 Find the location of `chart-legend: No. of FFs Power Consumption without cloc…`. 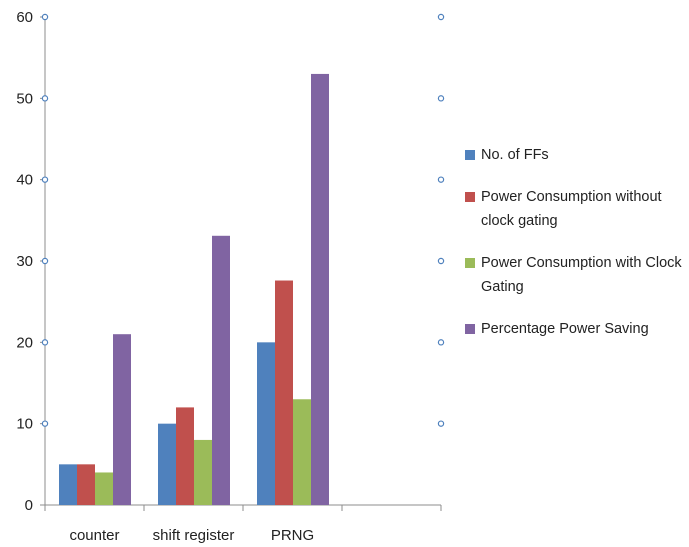

chart-legend: No. of FFs Power Consumption without cloc… is located at coordinates (576, 251).